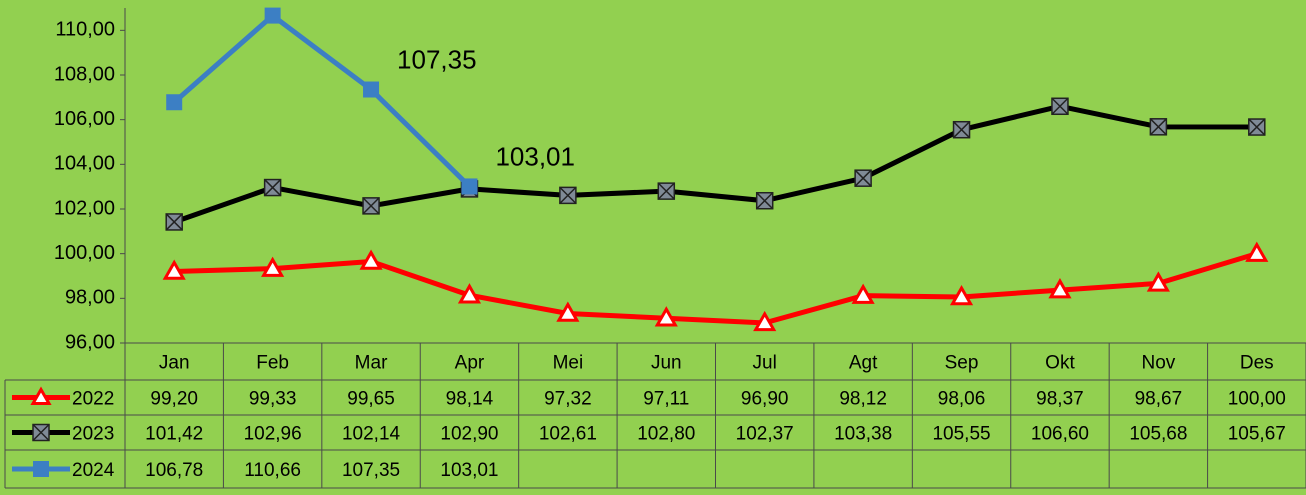 Image resolution: width=1306 pixels, height=495 pixels. Describe the element at coordinates (1060, 399) in the screenshot. I see `table-value: 98,37` at that location.